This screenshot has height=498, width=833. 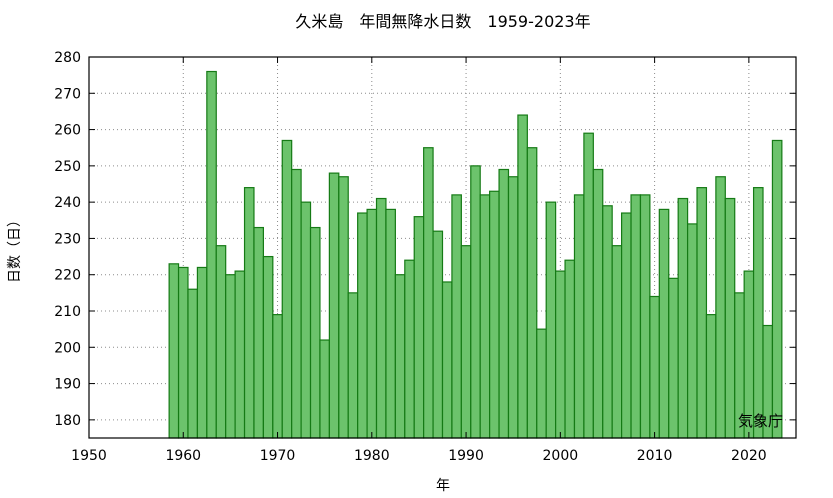 What do you see at coordinates (551, 320) in the screenshot?
I see `bar-1999` at bounding box center [551, 320].